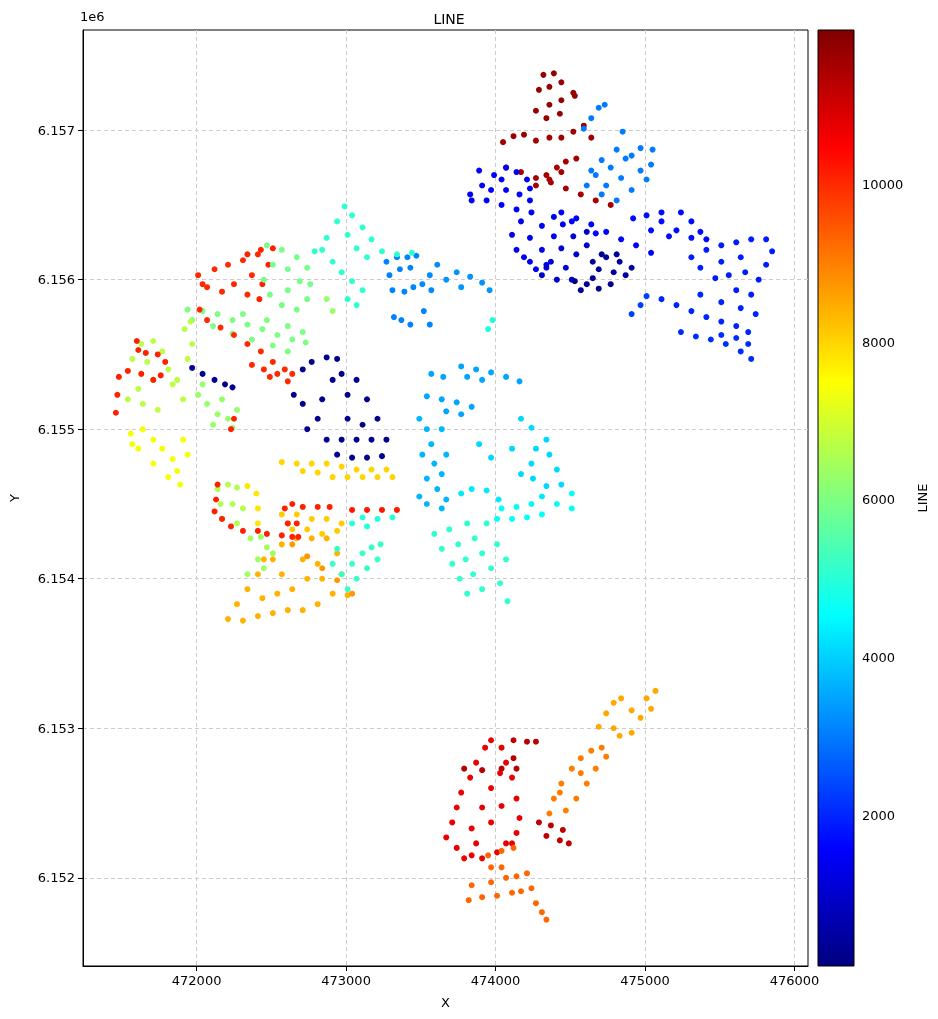 The image size is (938, 1019). Describe the element at coordinates (449, 19) in the screenshot. I see `chart-title: LINE` at that location.